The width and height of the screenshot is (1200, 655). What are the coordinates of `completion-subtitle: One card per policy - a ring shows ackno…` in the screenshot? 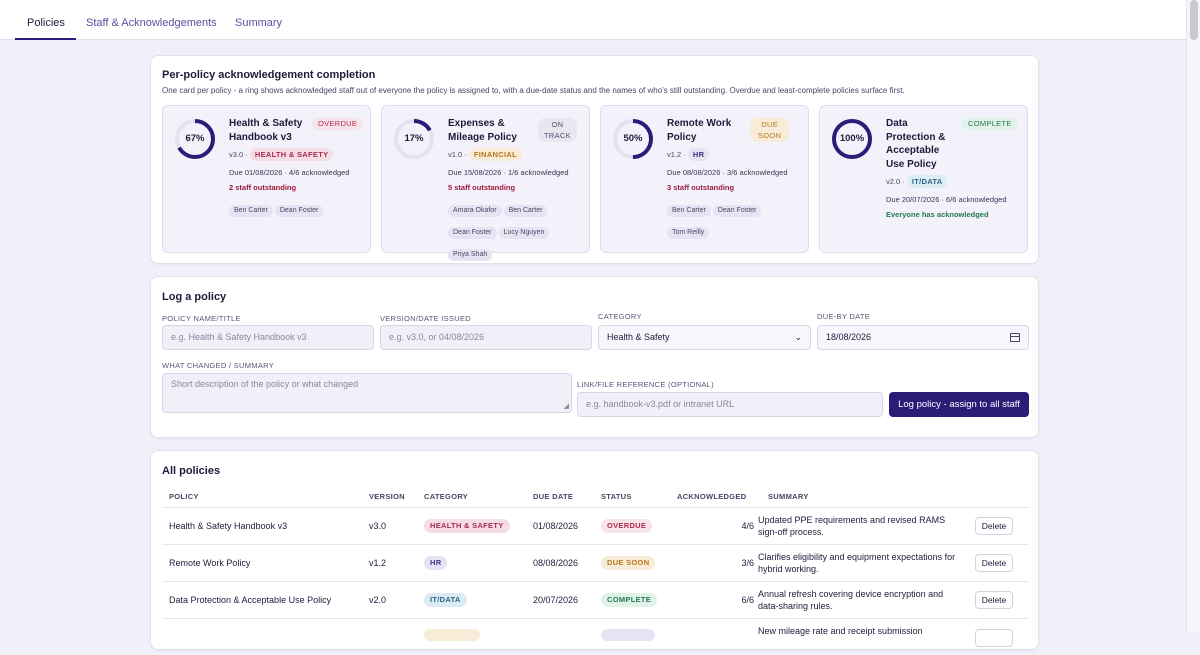 It's located at (533, 90).